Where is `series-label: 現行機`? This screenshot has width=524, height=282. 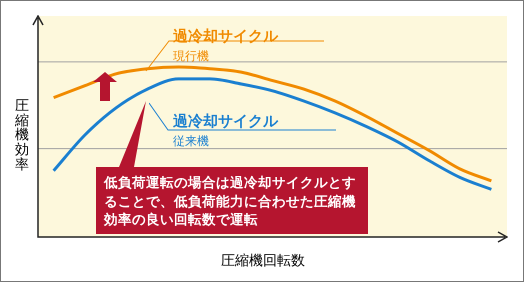 series-label: 現行機 is located at coordinates (191, 56).